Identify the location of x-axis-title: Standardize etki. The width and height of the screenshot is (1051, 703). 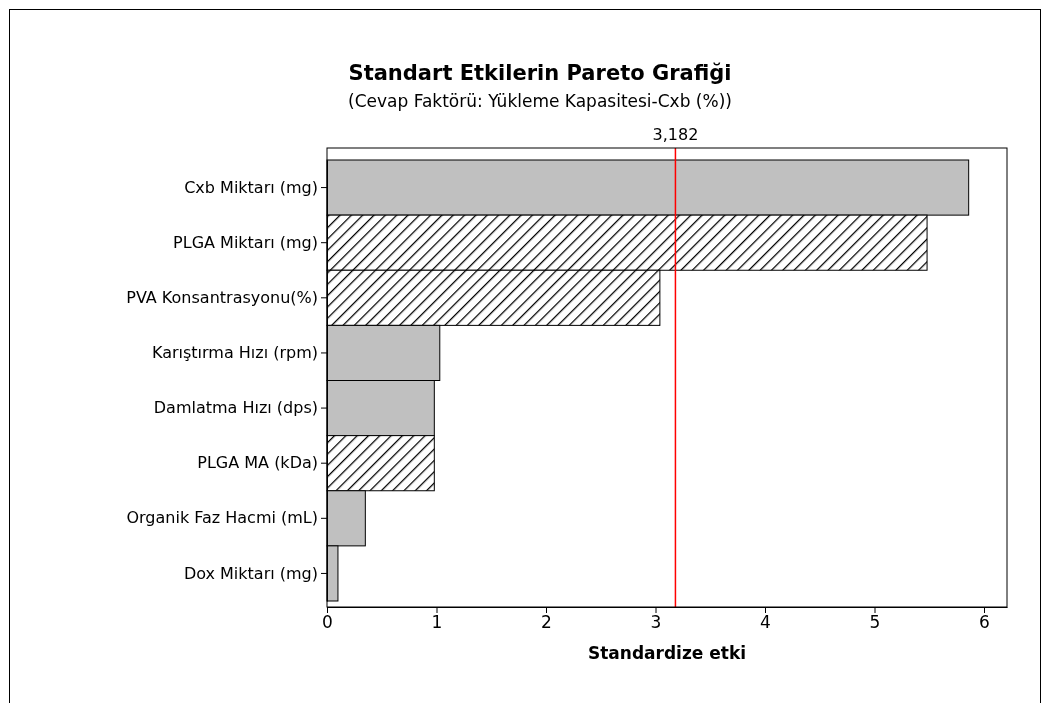
(667, 653).